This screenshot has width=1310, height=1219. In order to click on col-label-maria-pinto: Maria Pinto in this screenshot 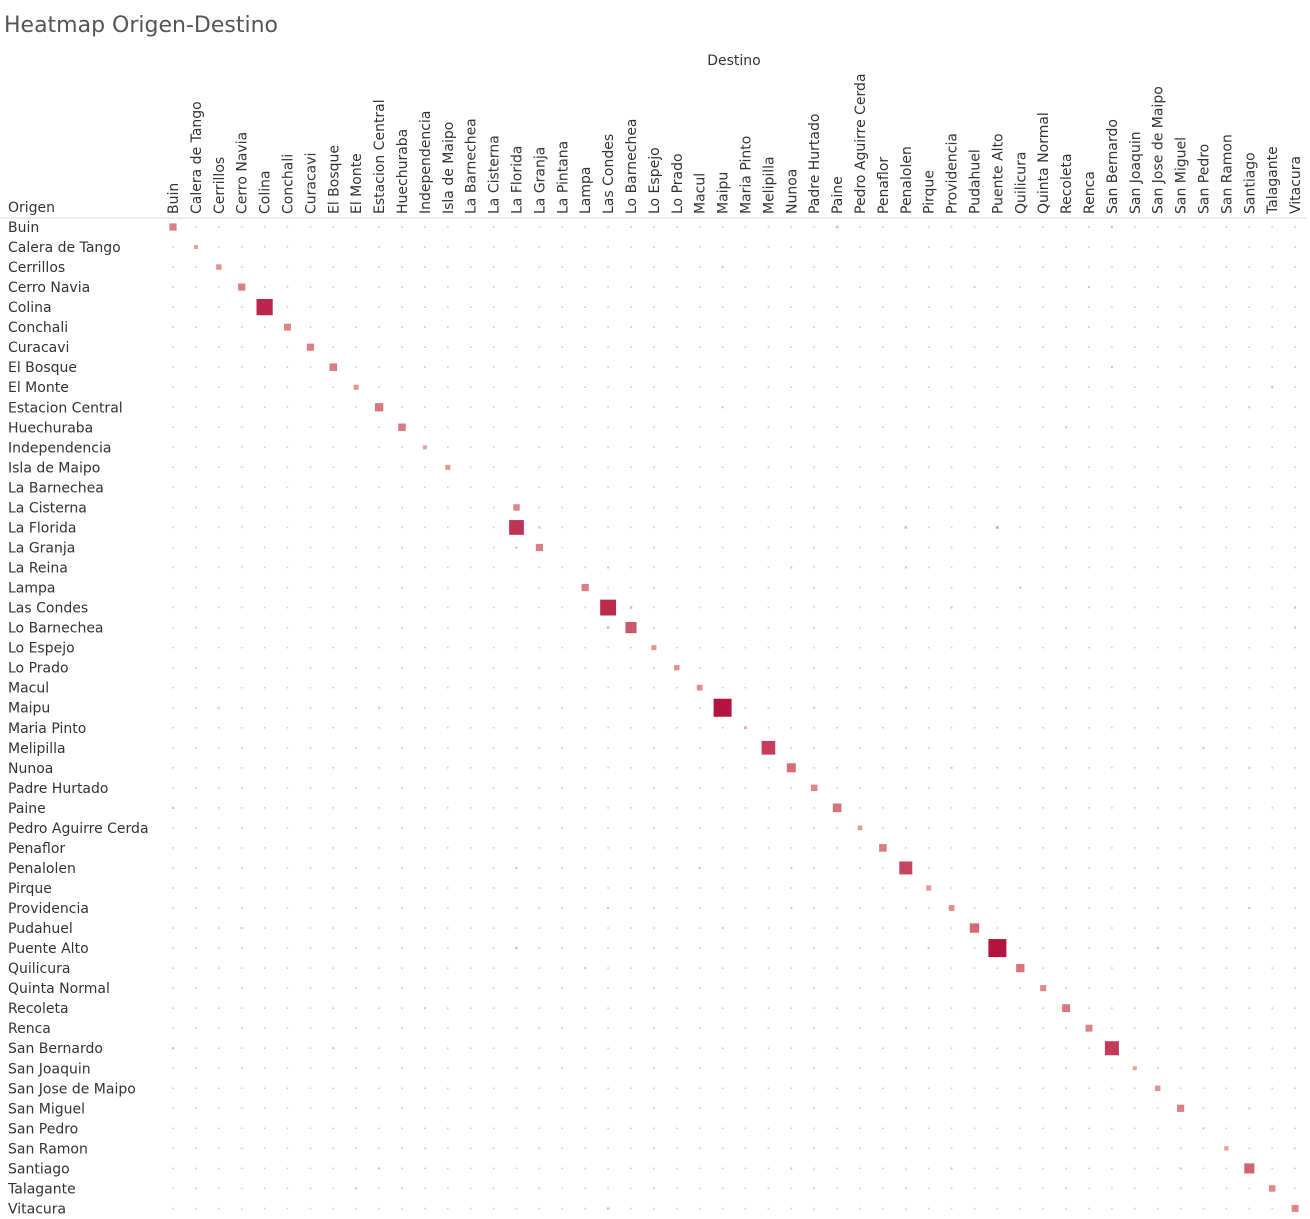, I will do `click(747, 175)`.